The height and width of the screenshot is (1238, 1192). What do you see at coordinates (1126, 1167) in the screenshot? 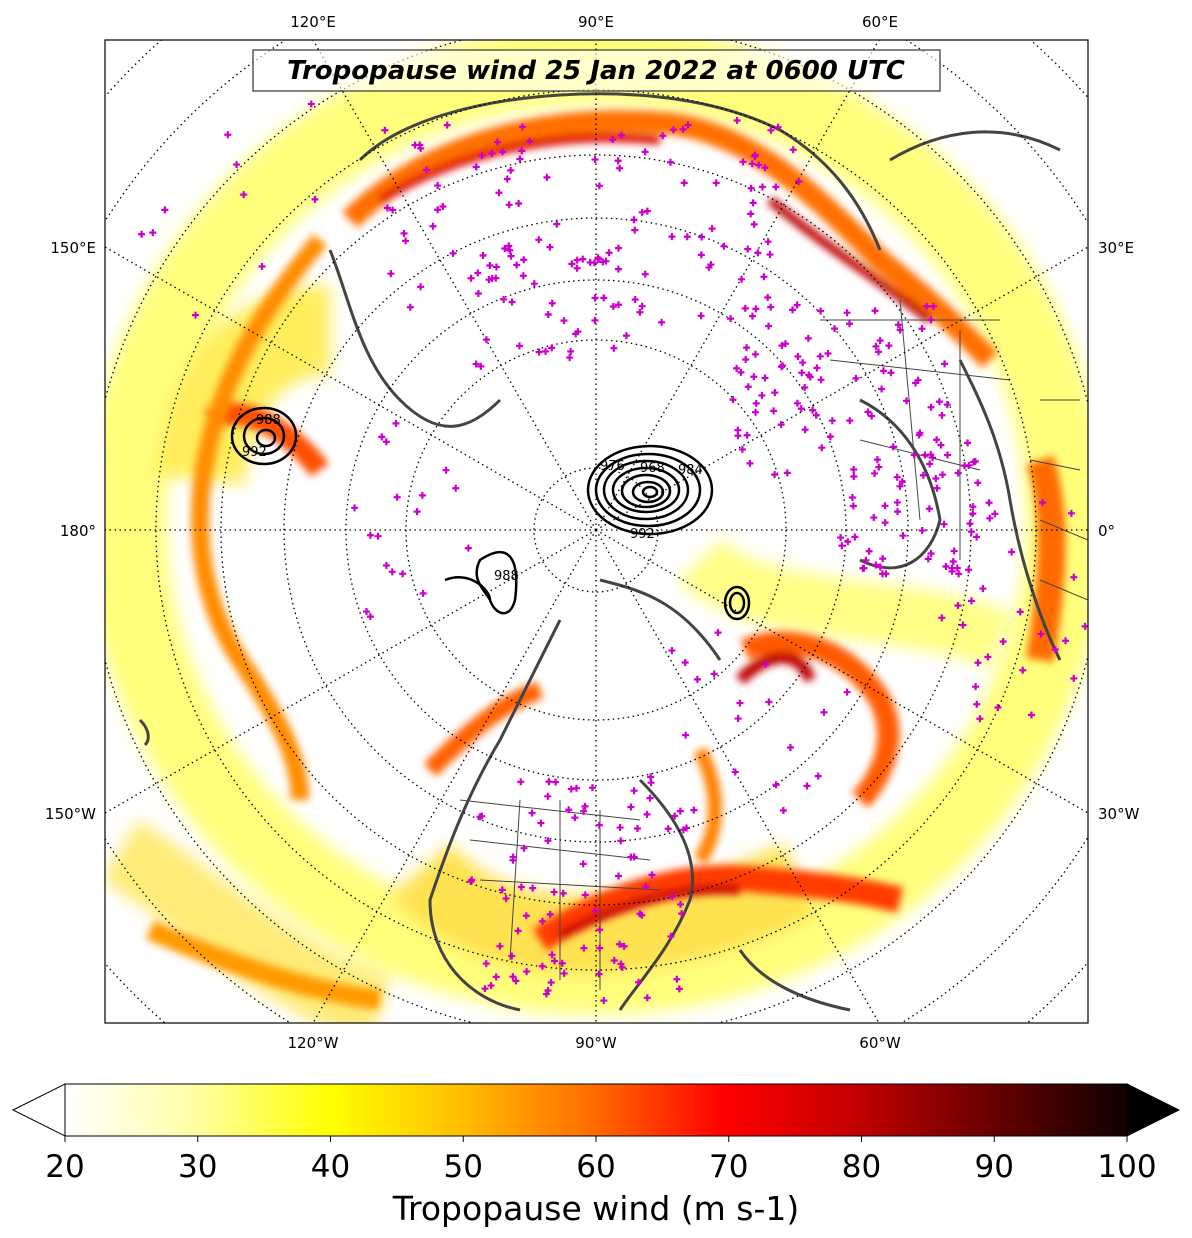
I see `colorbar-tick-label: 100` at bounding box center [1126, 1167].